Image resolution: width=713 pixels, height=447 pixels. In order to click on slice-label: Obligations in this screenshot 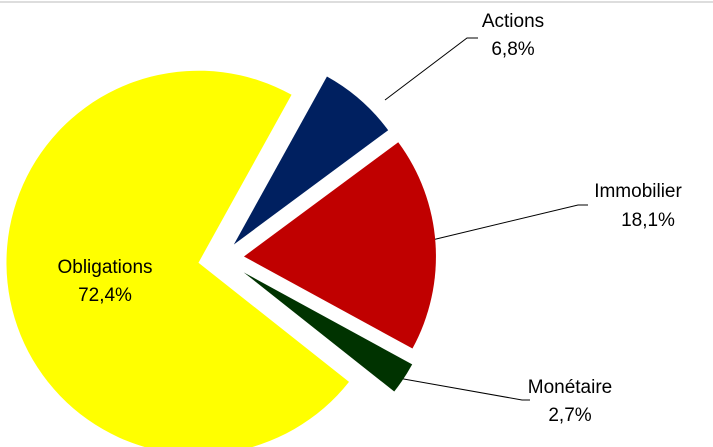, I will do `click(104, 267)`.